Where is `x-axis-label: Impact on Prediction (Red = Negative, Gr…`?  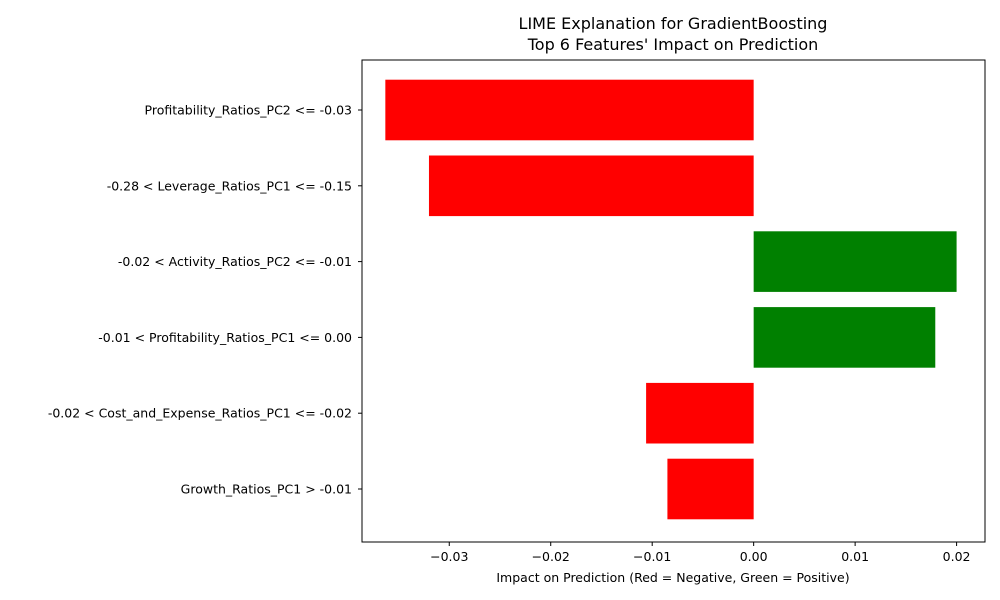 x-axis-label: Impact on Prediction (Red = Negative, Gr… is located at coordinates (672, 577).